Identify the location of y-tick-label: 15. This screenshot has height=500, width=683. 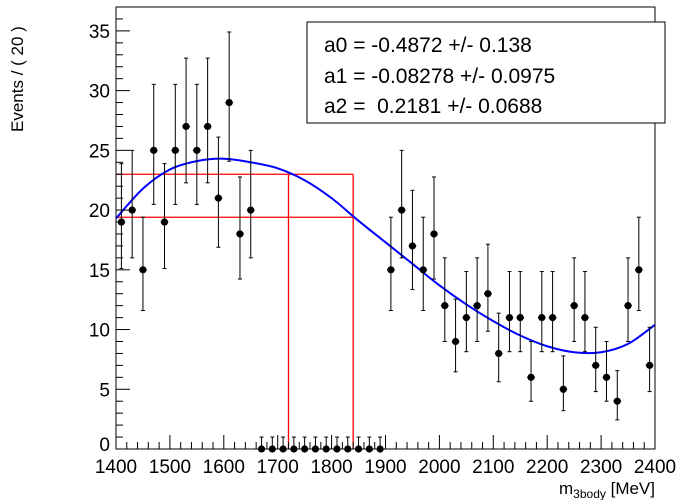
(99, 271).